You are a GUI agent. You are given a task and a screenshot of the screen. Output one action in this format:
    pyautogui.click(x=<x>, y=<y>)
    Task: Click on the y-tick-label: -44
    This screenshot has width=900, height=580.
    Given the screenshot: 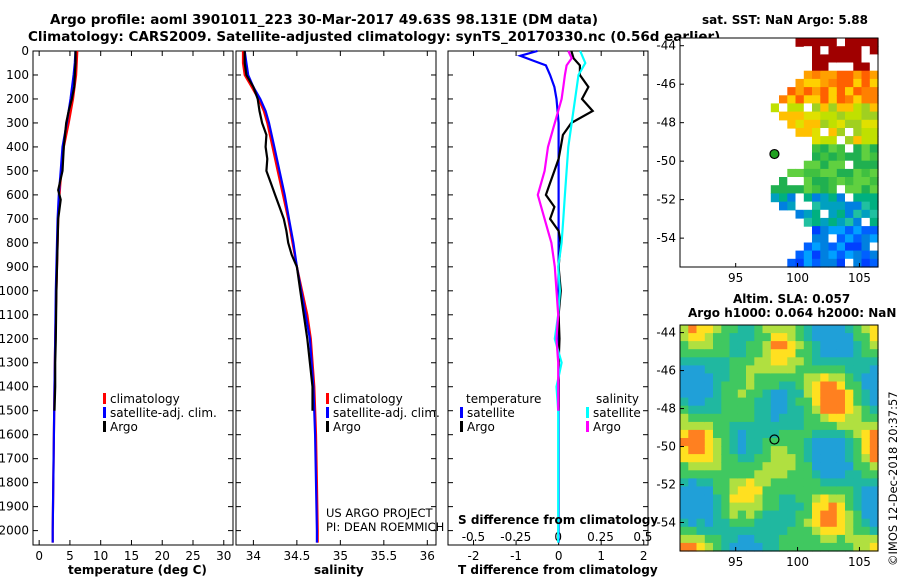 What is the action you would take?
    pyautogui.click(x=666, y=46)
    